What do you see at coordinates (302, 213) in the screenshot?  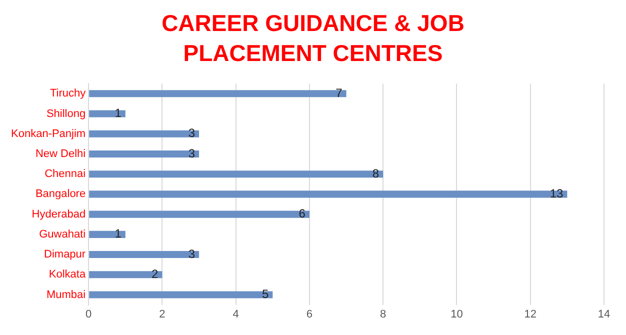 I see `data-label: 6` at bounding box center [302, 213].